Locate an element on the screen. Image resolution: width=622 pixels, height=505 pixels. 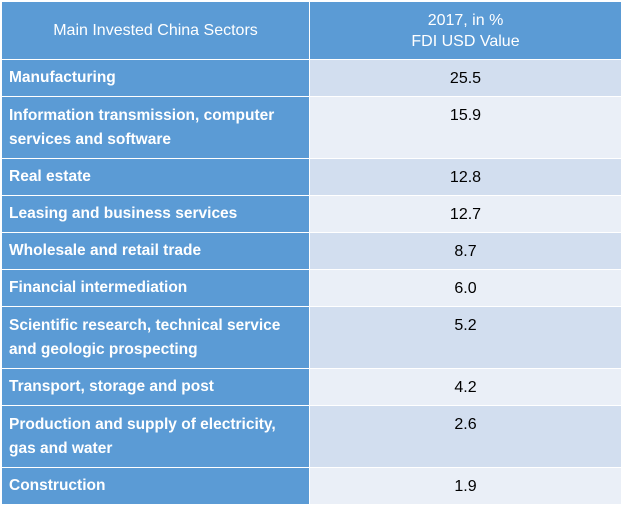
sector-name: Financial intermediation is located at coordinates (155, 288).